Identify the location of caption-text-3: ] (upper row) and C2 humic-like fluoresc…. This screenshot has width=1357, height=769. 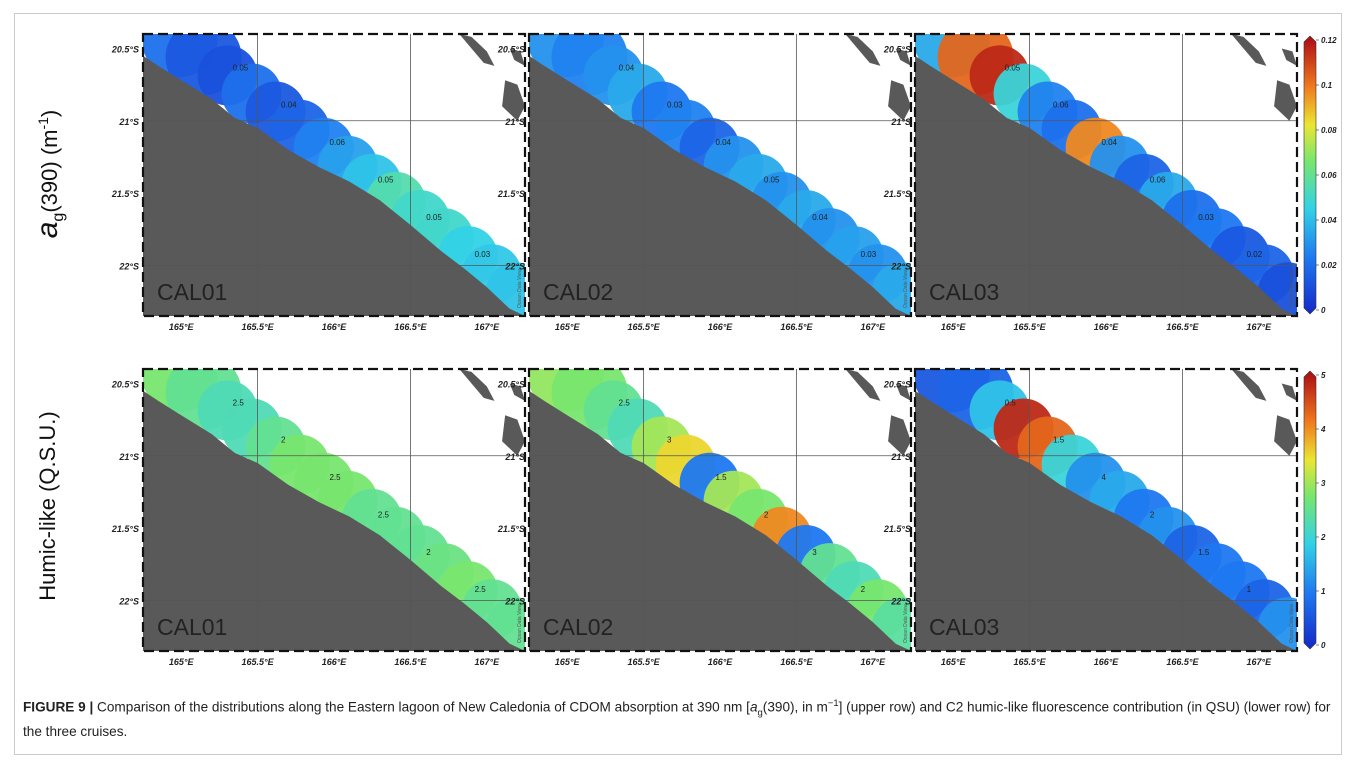
(677, 719).